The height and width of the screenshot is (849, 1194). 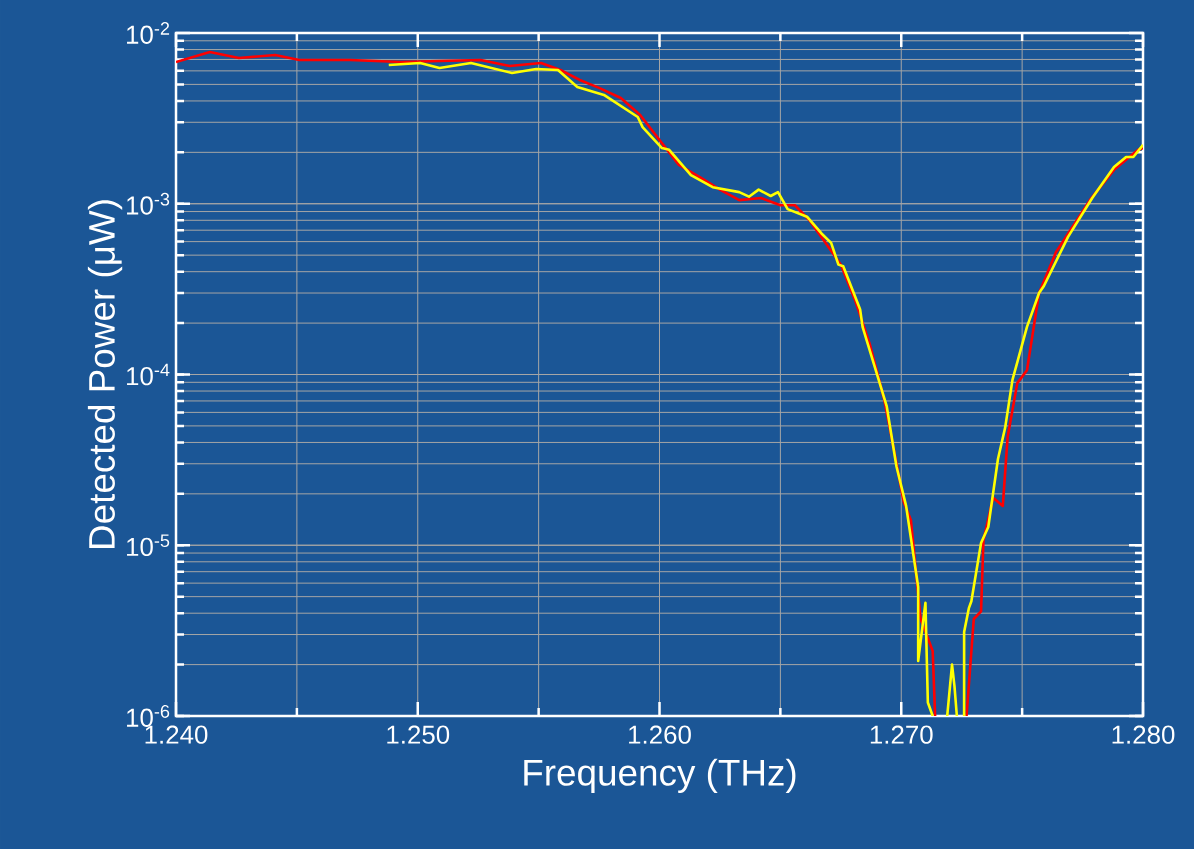 What do you see at coordinates (1143, 734) in the screenshot?
I see `x-tick-label: 1.280` at bounding box center [1143, 734].